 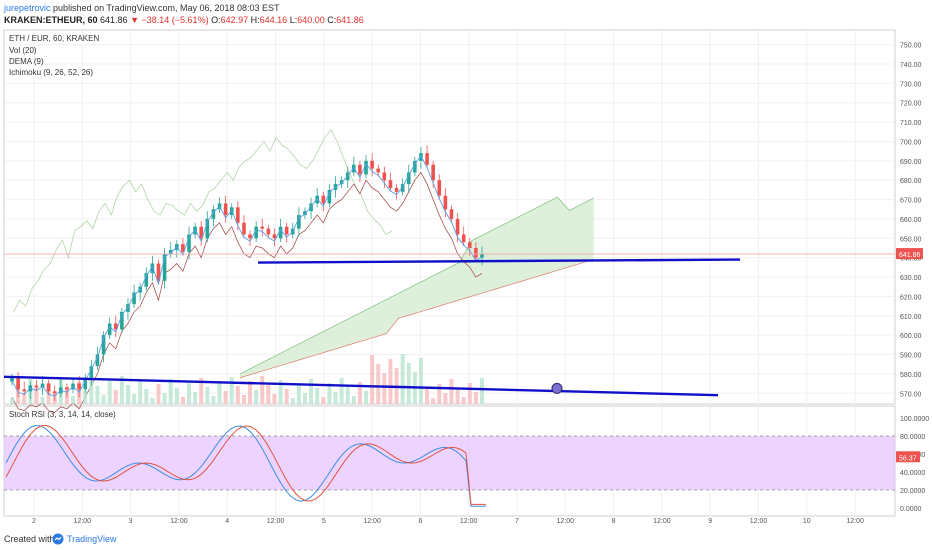 What do you see at coordinates (911, 65) in the screenshot?
I see `price-tick-label: 740.00` at bounding box center [911, 65].